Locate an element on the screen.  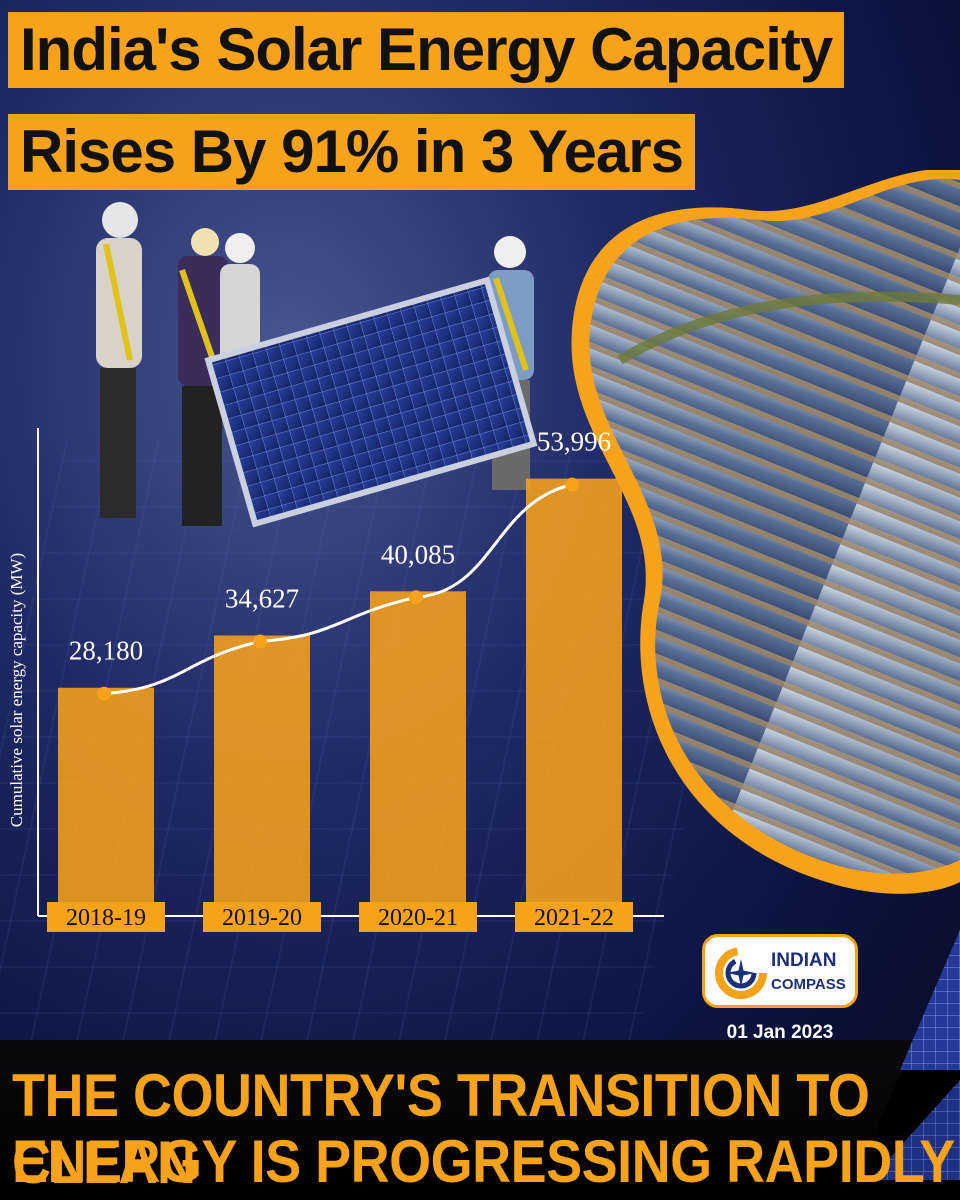
x-tick-label: 2020-21 is located at coordinates (418, 918).